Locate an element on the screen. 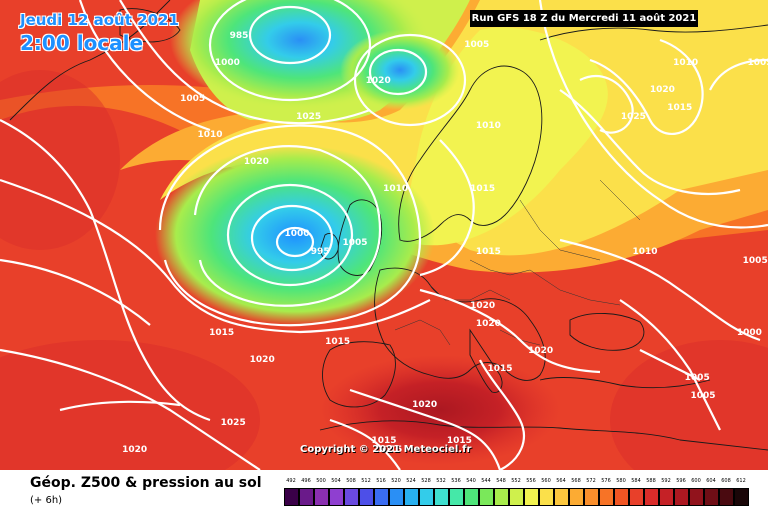  border-poland is located at coordinates (500, 267).